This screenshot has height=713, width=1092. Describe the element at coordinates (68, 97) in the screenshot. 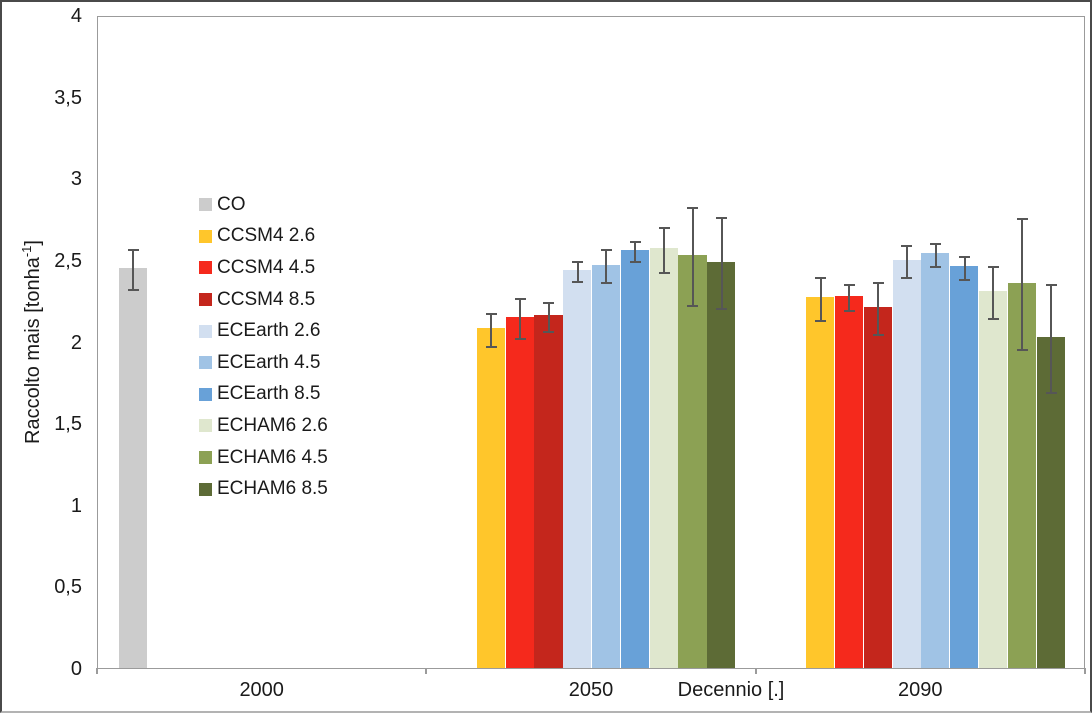

I see `y-tick-label: 3,5` at that location.